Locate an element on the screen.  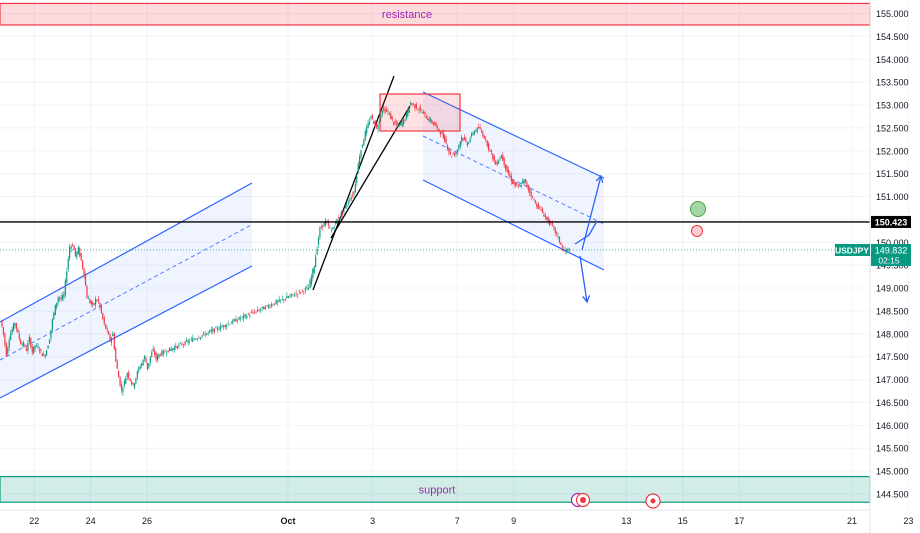
price-tick-label: 151.500 is located at coordinates (892, 174).